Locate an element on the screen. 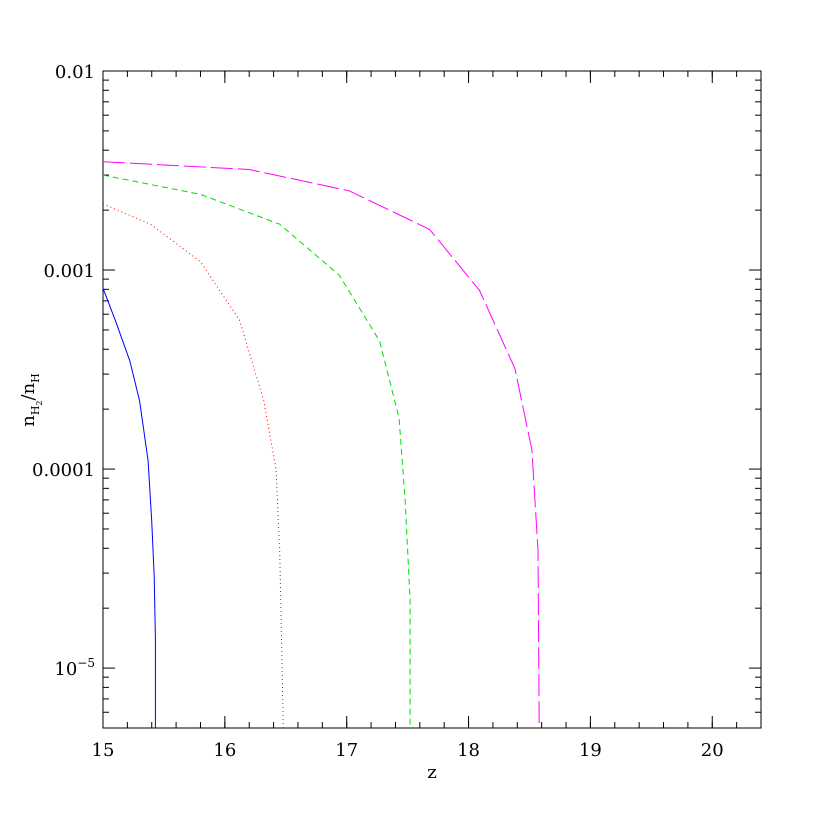 Image resolution: width=830 pixels, height=830 pixels. x-tick-label: 19 is located at coordinates (590, 750).